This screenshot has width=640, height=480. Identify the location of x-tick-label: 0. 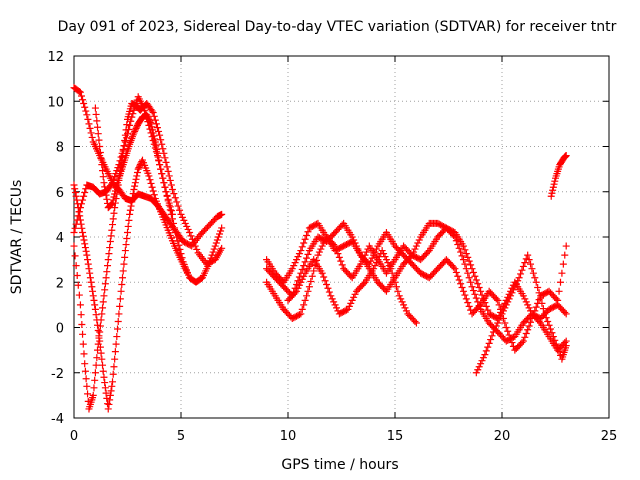
(74, 436).